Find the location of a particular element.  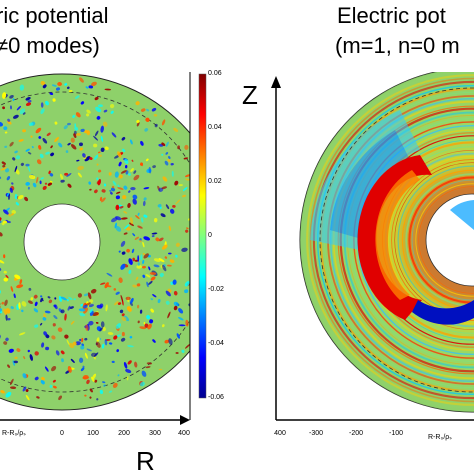

colorbar-tick: -0.02 is located at coordinates (216, 290).